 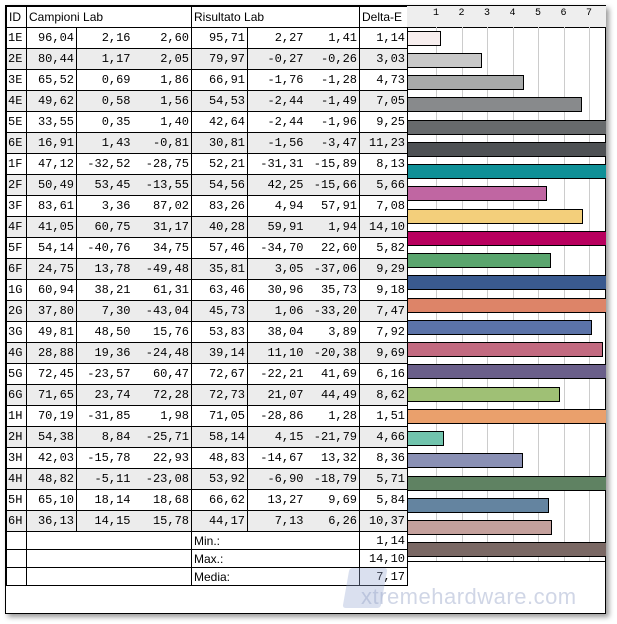 I want to click on risultato-lab-a: 21,07, so click(x=276, y=395).